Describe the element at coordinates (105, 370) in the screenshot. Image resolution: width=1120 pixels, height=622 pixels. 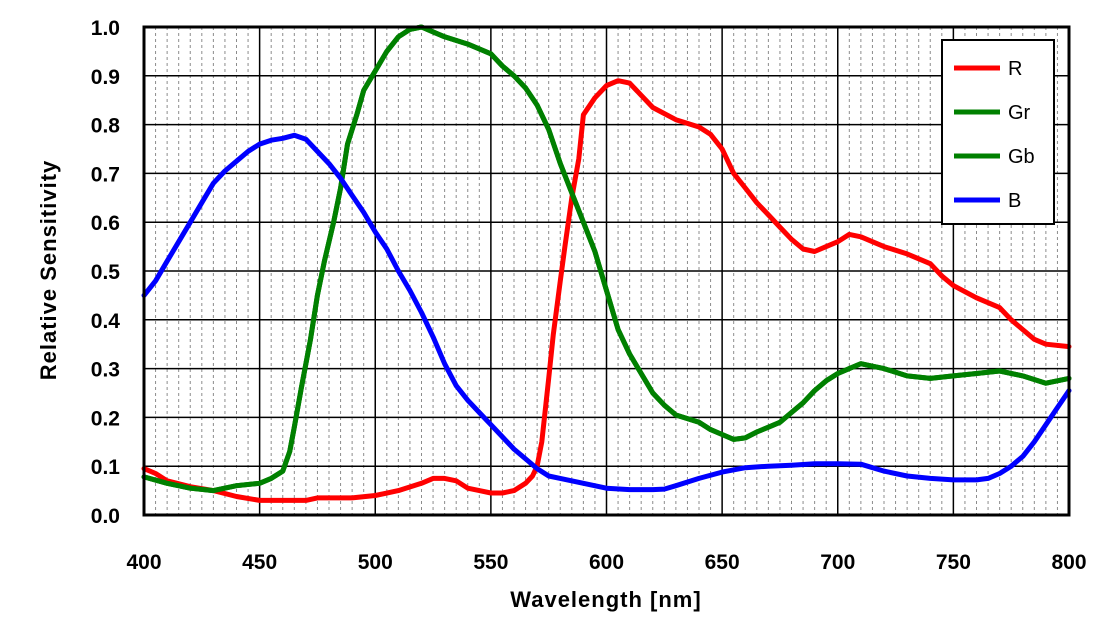
I see `y-tick-label: 0.3` at that location.